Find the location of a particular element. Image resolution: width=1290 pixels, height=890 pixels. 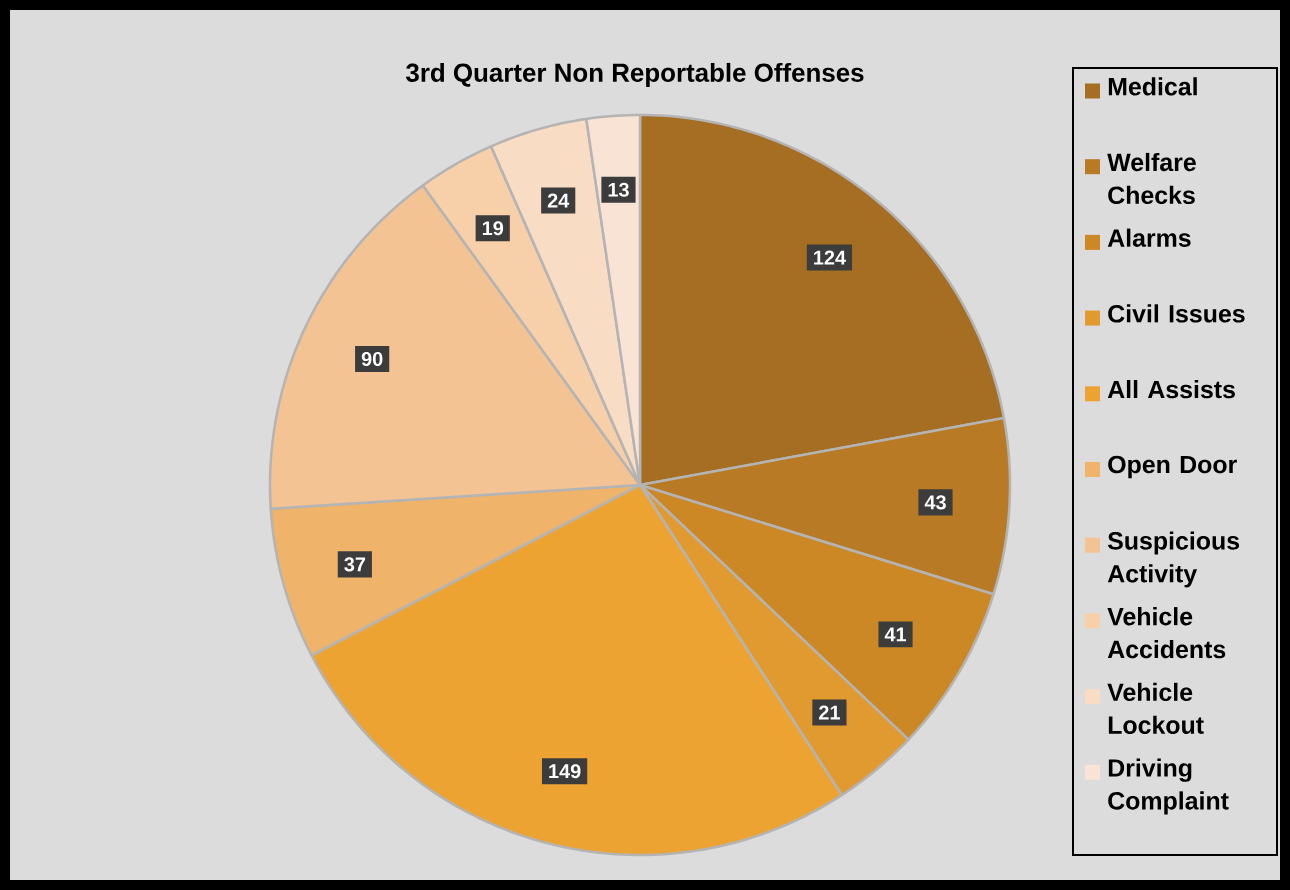

legend-label: Civil Issues is located at coordinates (1176, 313).